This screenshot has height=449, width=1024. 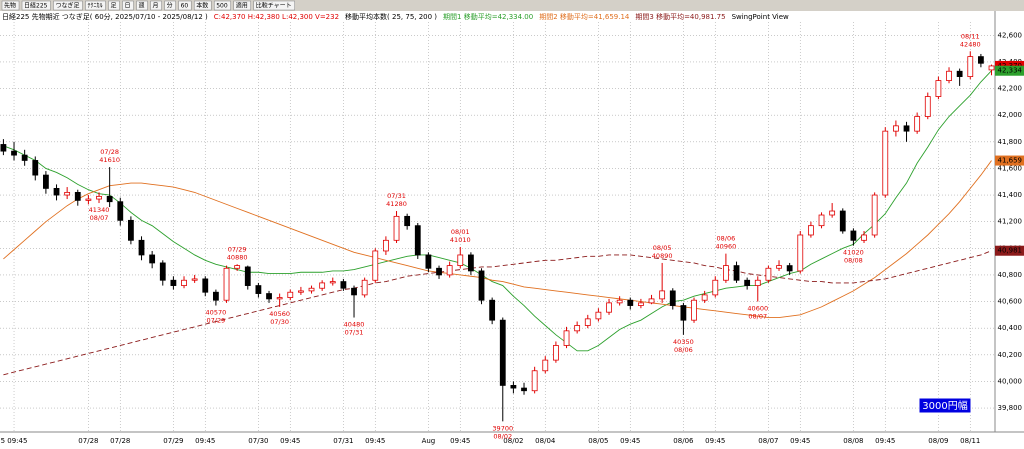 I want to click on swing-date: 08/07, so click(x=757, y=317).